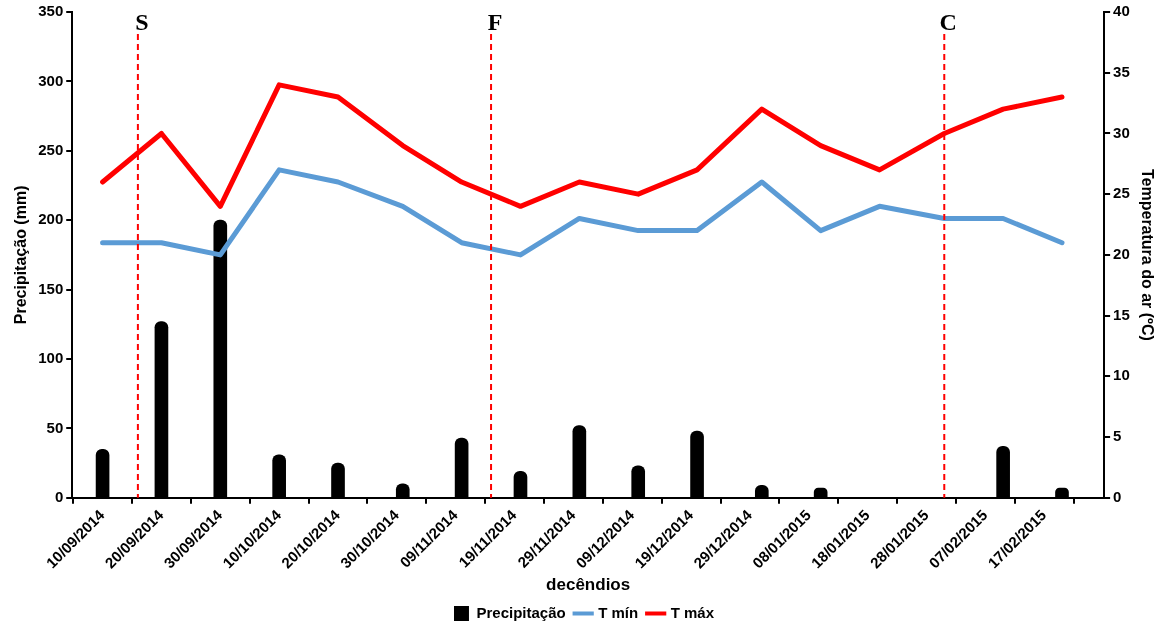 The width and height of the screenshot is (1168, 631). Describe the element at coordinates (1121, 193) in the screenshot. I see `y2-tick-label: 25` at that location.